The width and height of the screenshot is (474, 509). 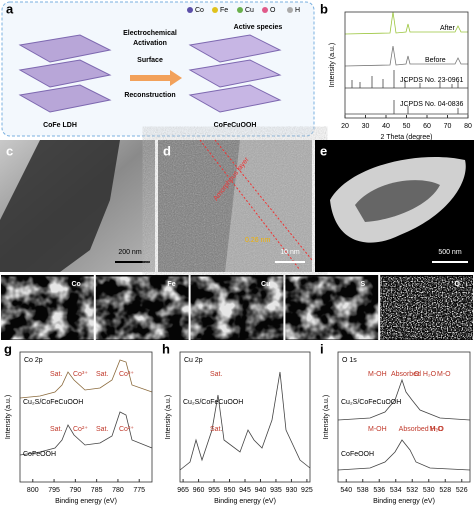 What do you see at coordinates (76, 490) in the screenshot?
I see `x-tick-label: 790` at bounding box center [76, 490].